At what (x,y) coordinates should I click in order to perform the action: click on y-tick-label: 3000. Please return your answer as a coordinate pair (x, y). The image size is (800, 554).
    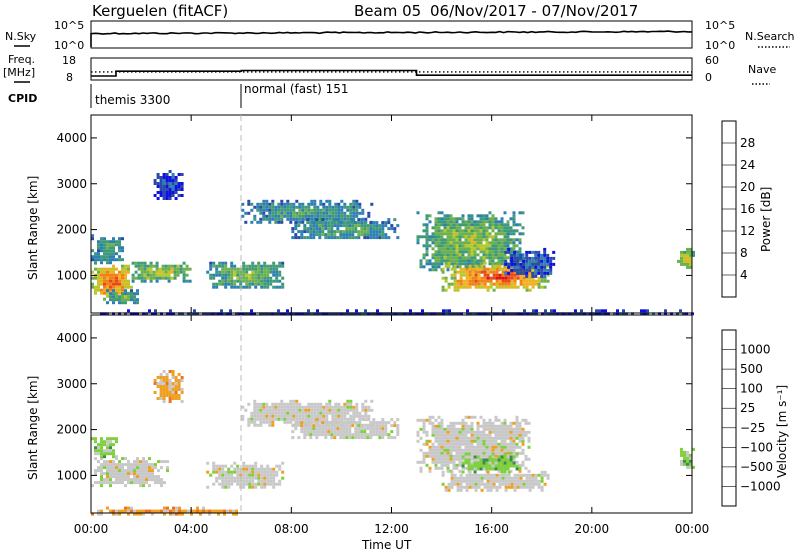
    Looking at the image, I should click on (71, 384).